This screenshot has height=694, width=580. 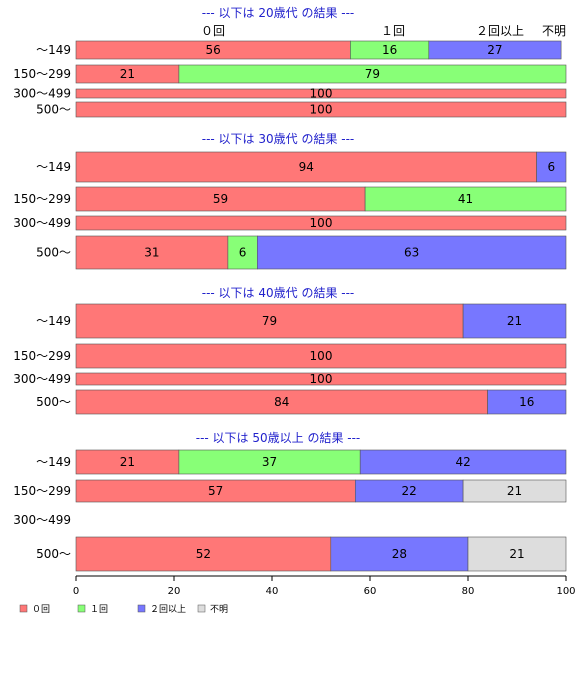 What do you see at coordinates (174, 591) in the screenshot?
I see `x-tick-label: 20` at bounding box center [174, 591].